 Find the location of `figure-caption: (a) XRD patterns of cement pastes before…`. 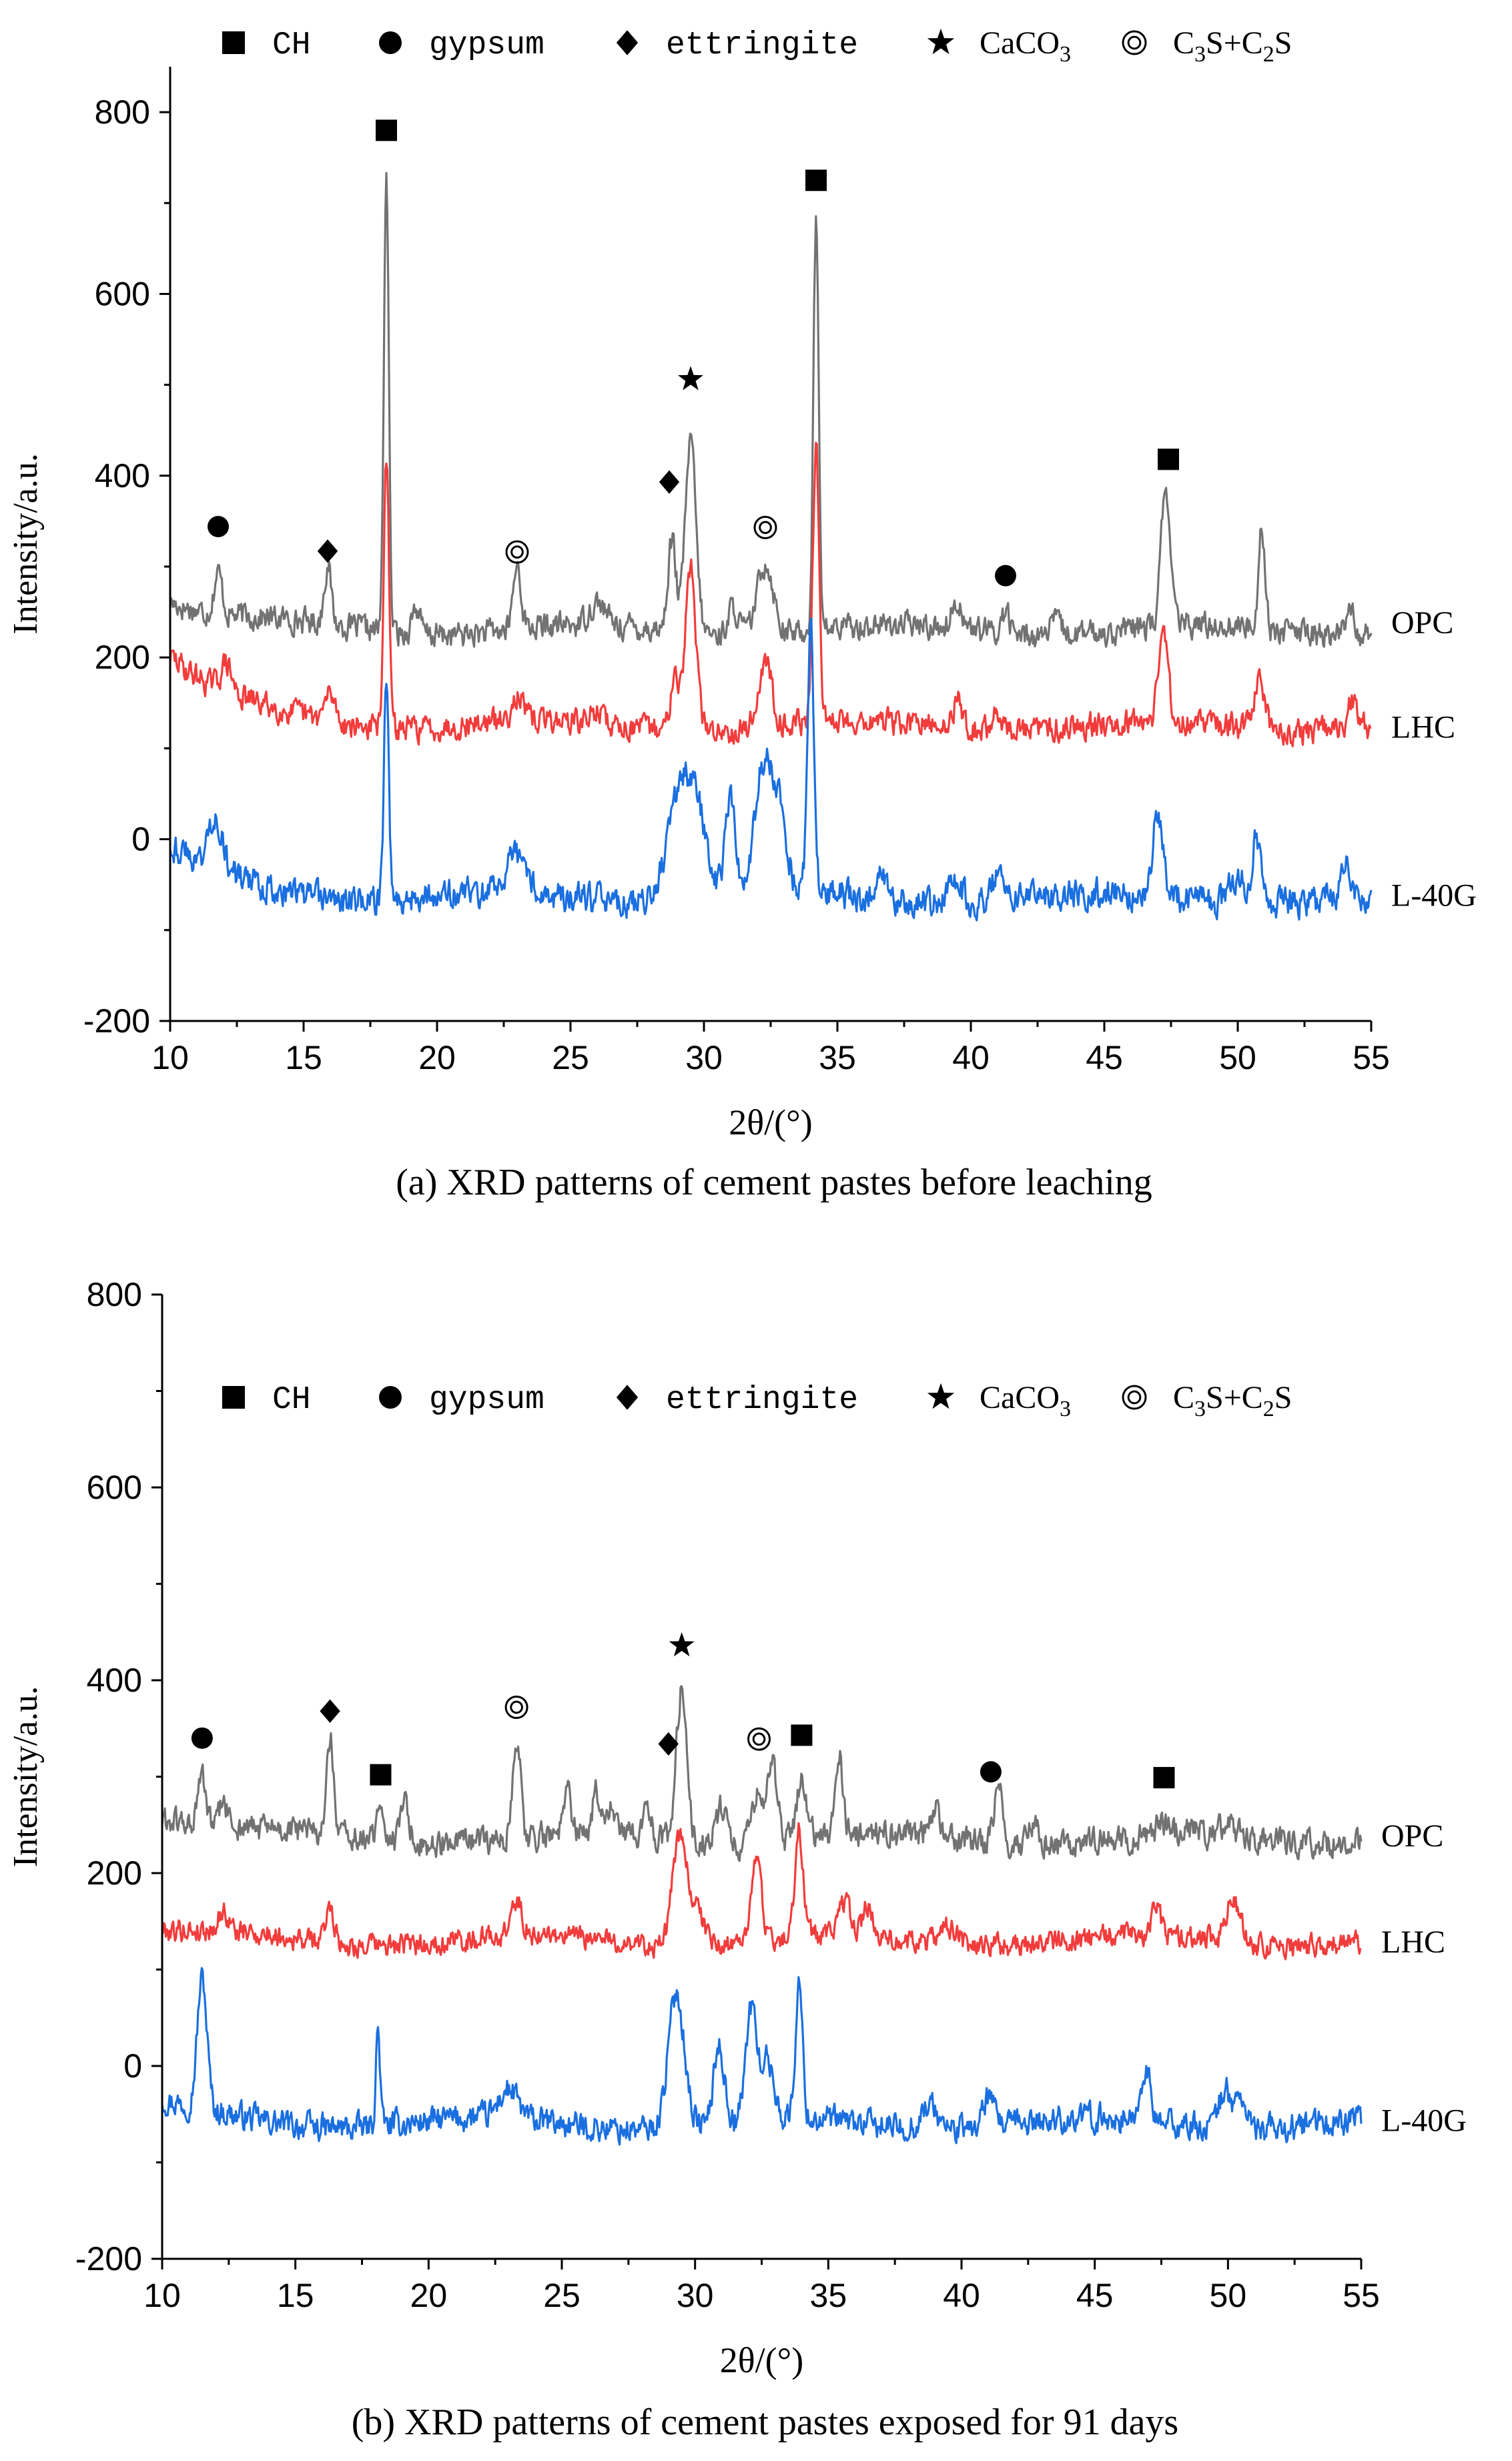

figure-caption: (a) XRD patterns of cement pastes before… is located at coordinates (774, 1183).